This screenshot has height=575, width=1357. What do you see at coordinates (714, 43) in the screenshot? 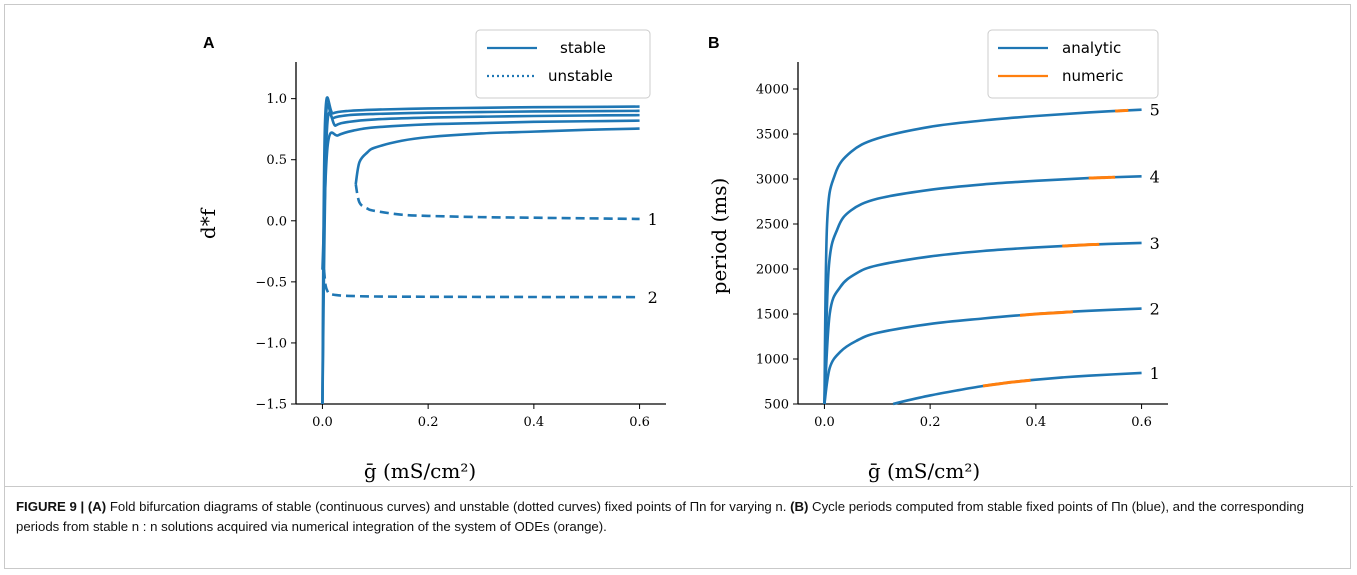
I see `panel-b-letter: B` at bounding box center [714, 43].